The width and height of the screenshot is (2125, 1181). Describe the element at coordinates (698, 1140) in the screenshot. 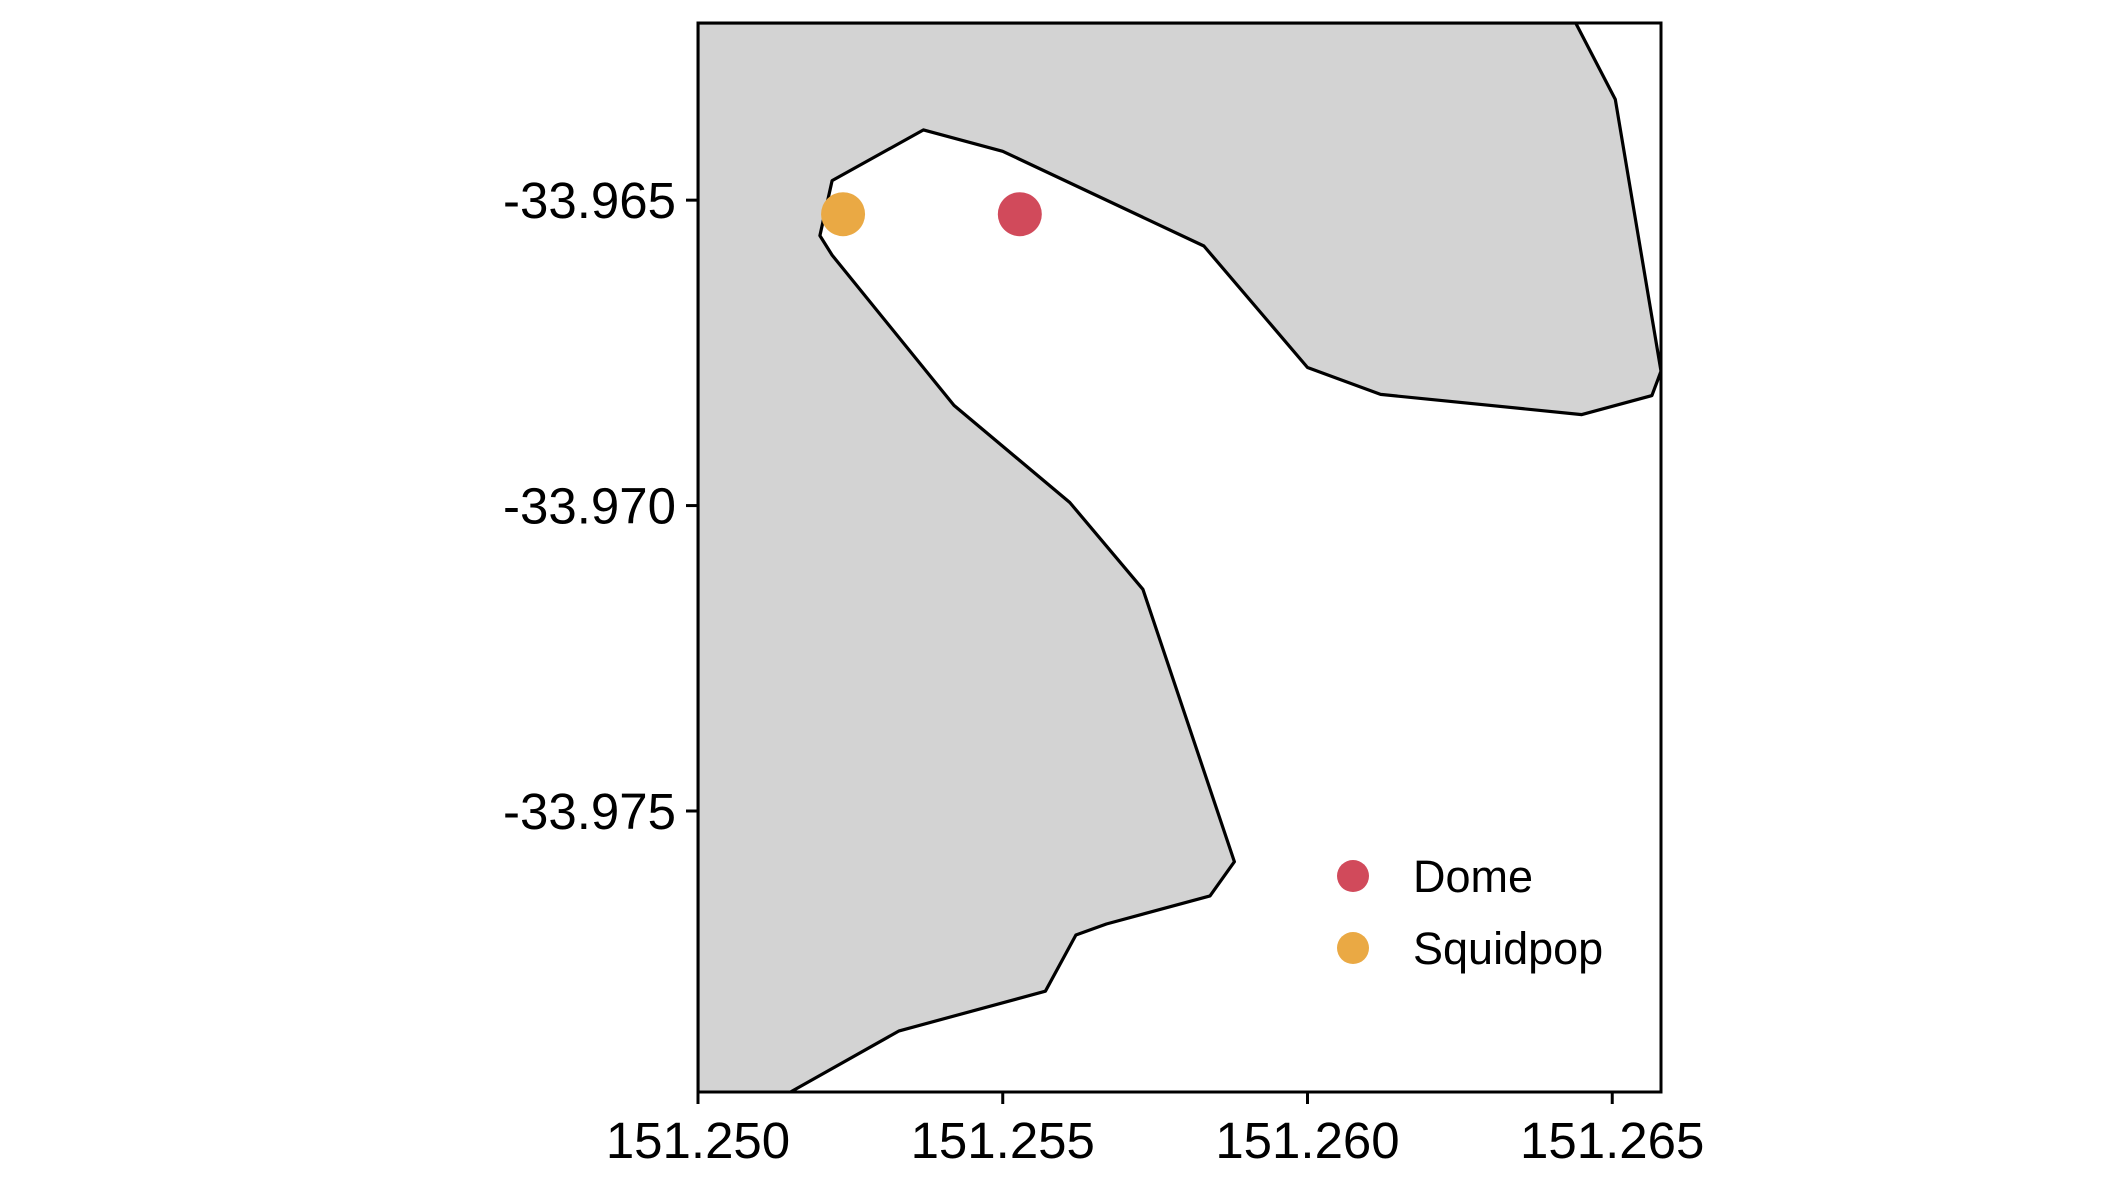

I see `x-tick-label: 151.250` at that location.